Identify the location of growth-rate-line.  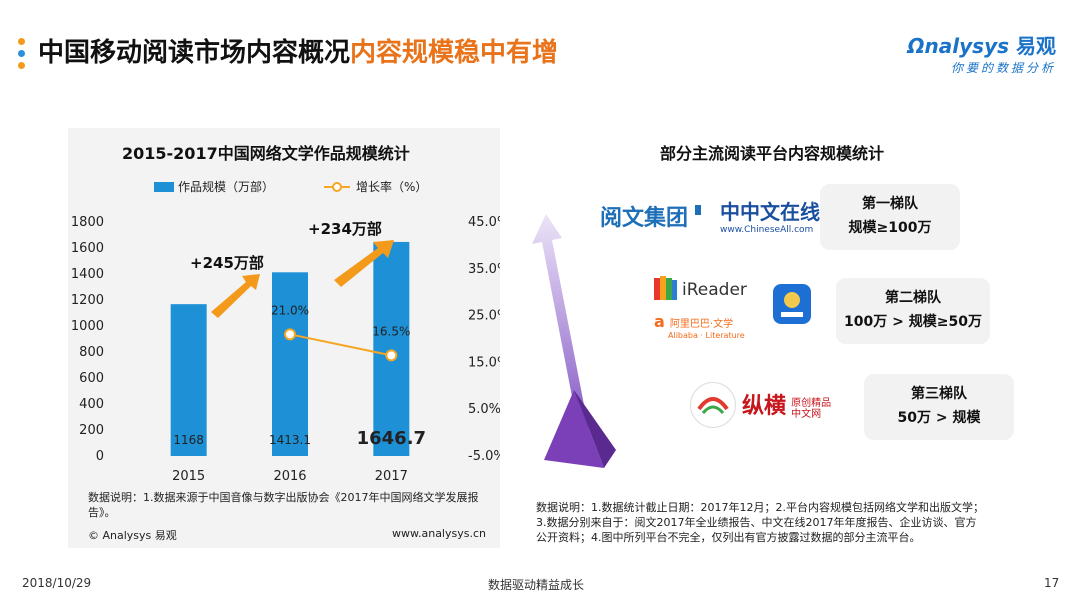
(340, 345).